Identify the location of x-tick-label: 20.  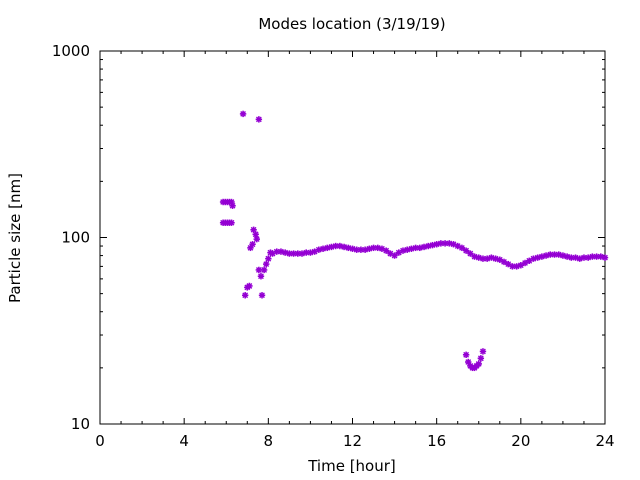
(520, 441).